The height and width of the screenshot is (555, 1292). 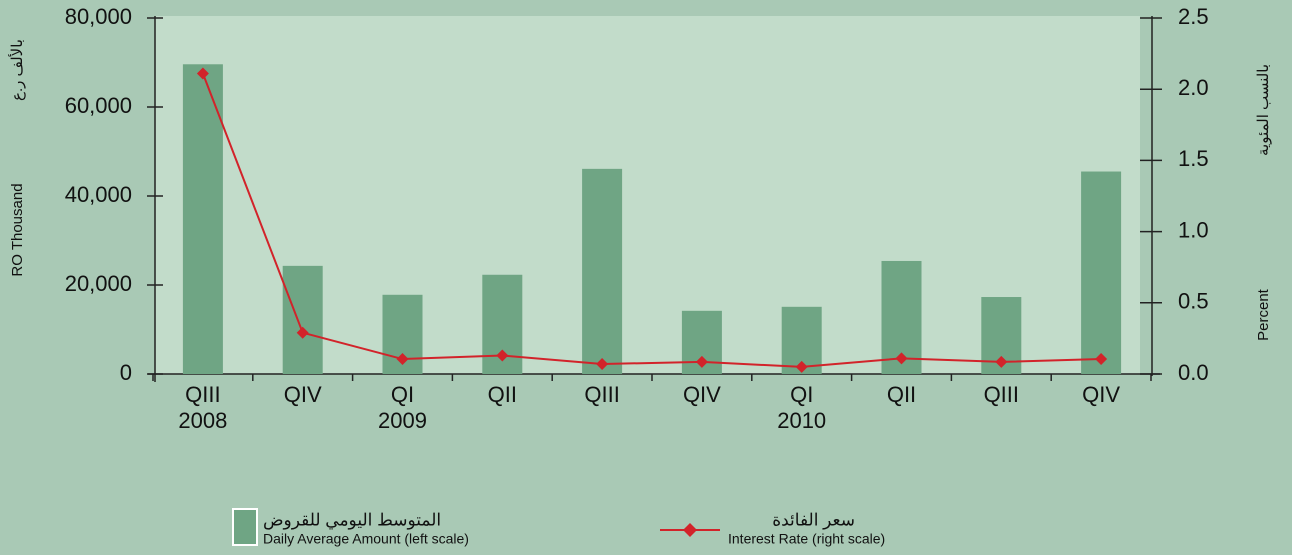 I want to click on y-tick-label: 40,000, so click(x=98, y=194).